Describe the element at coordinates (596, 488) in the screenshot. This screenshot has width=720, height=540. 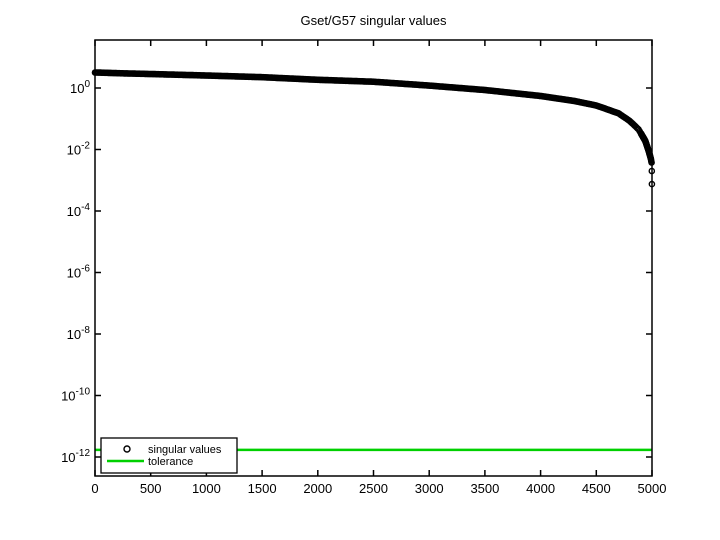
I see `x-tick-label: 4500` at that location.